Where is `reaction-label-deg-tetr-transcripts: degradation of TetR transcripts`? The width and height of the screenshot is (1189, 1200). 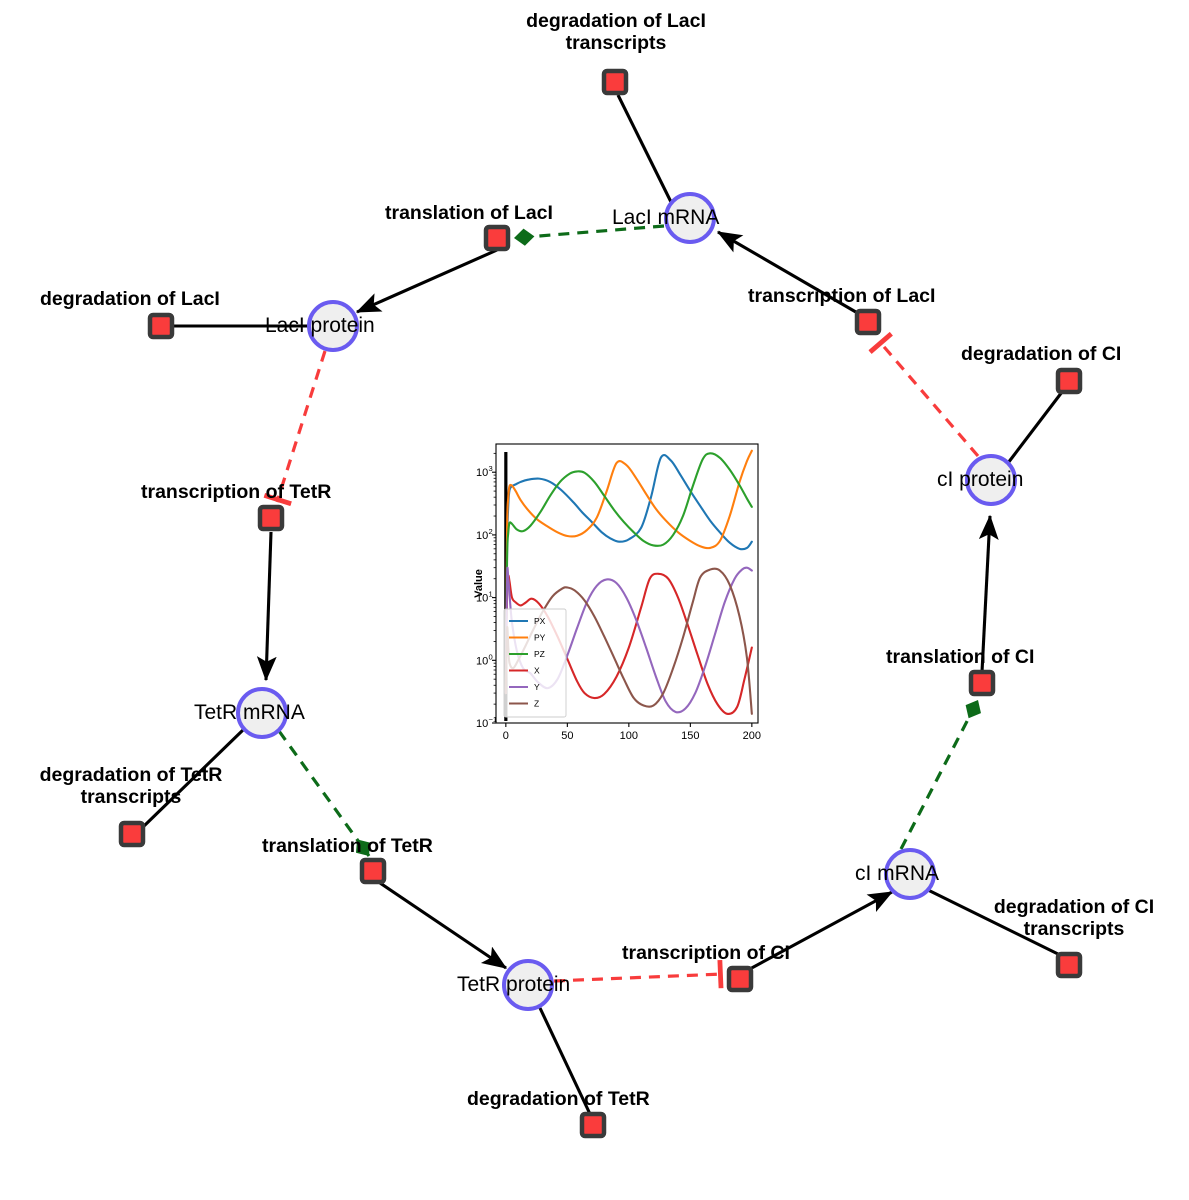
reaction-label-deg-tetr-transcripts: degradation of TetR transcripts is located at coordinates (131, 786).